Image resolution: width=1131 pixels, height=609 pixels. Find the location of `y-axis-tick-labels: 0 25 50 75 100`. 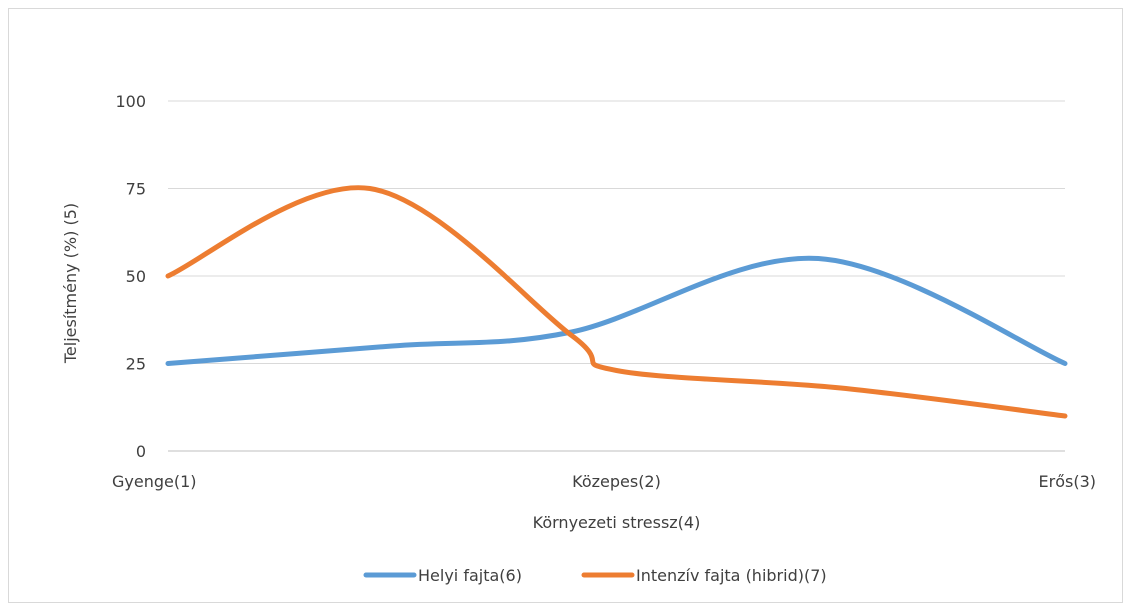

y-axis-tick-labels: 0 25 50 75 100 is located at coordinates (130, 276).